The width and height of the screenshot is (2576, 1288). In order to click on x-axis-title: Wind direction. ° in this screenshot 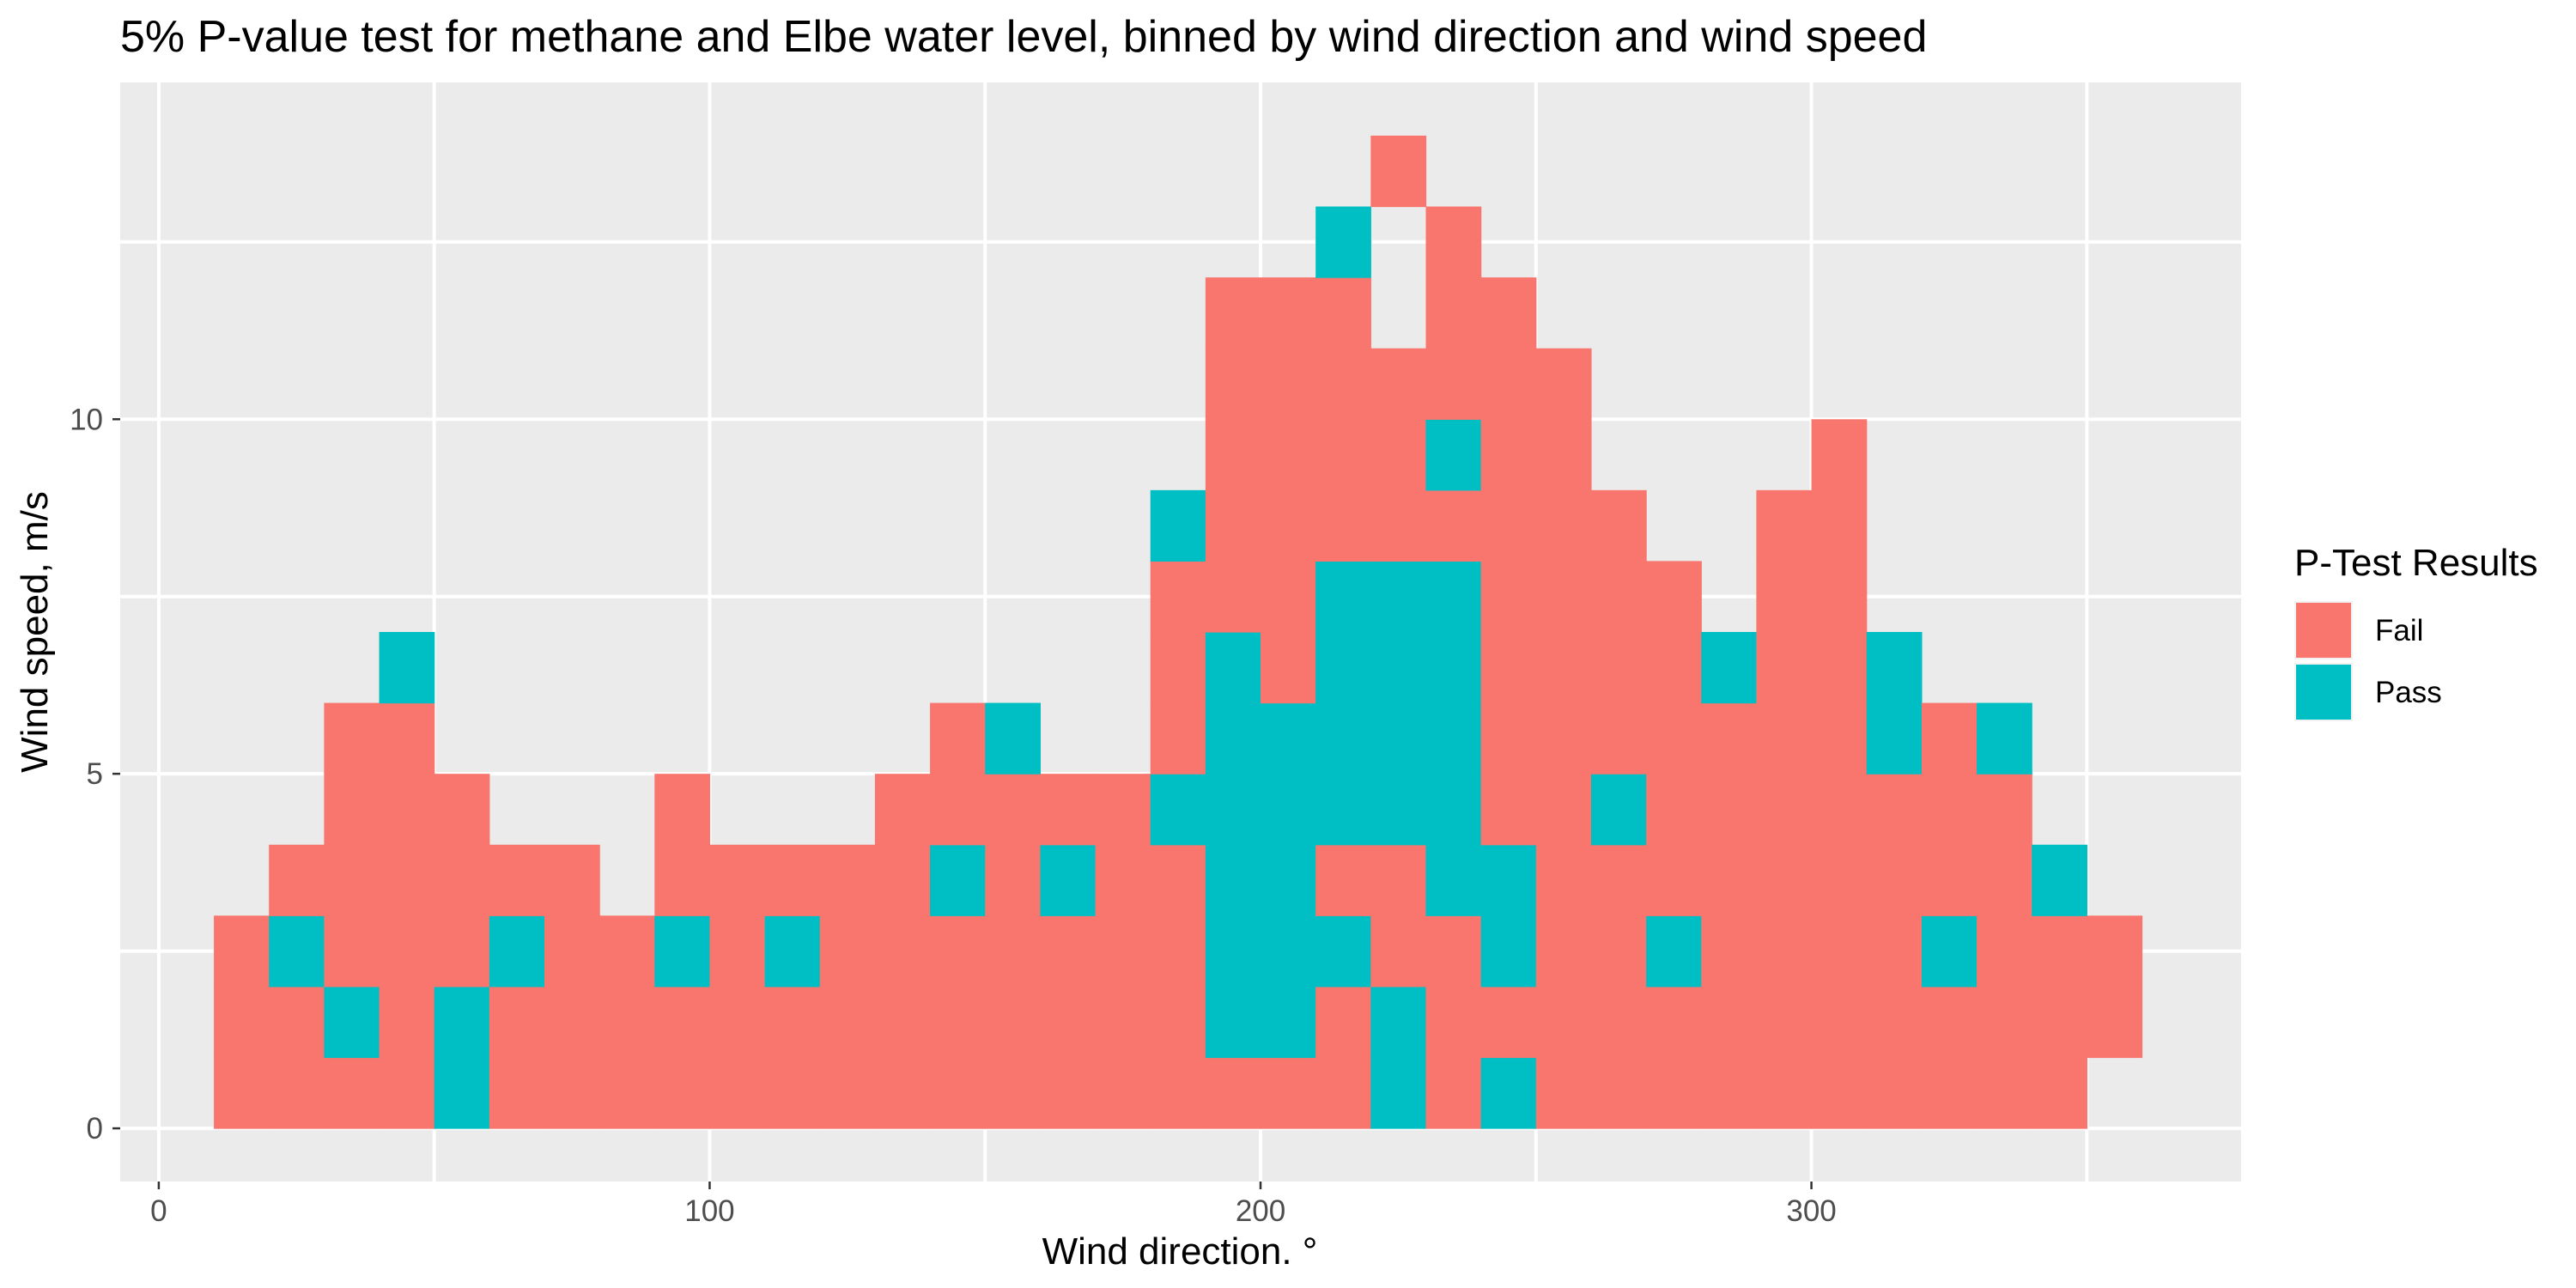, I will do `click(1180, 1251)`.